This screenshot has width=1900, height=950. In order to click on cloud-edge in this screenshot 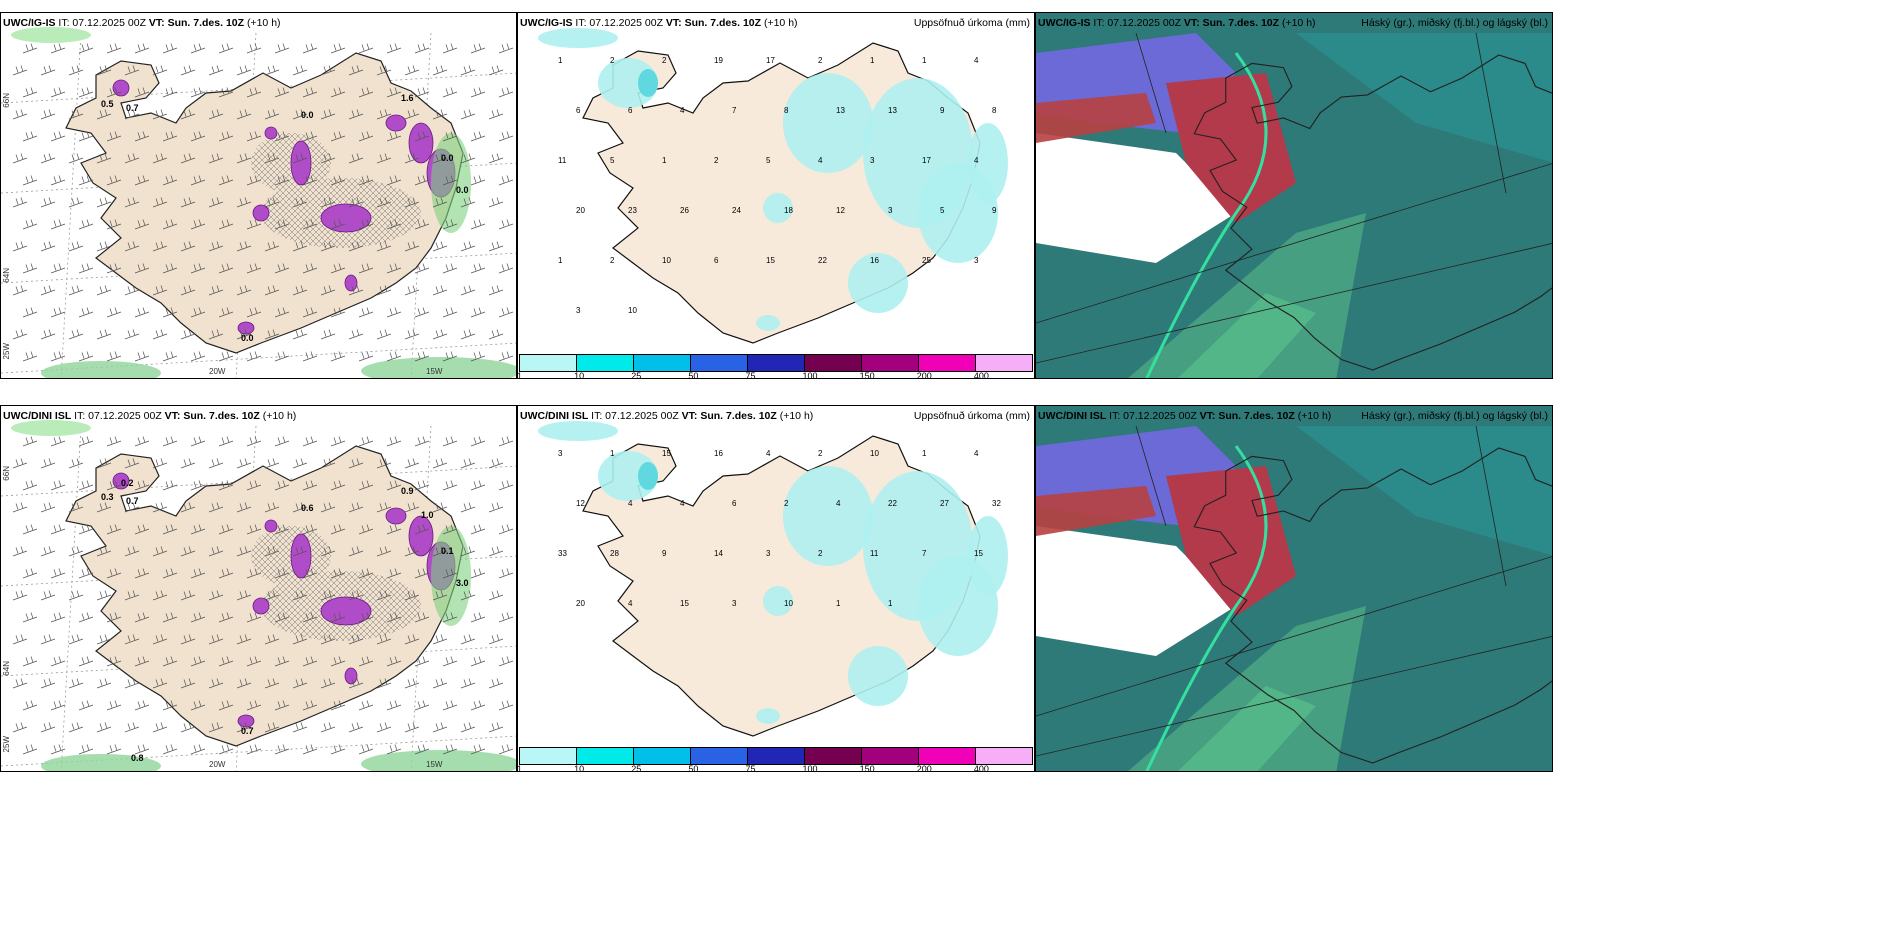, I will do `click(1206, 215)`.